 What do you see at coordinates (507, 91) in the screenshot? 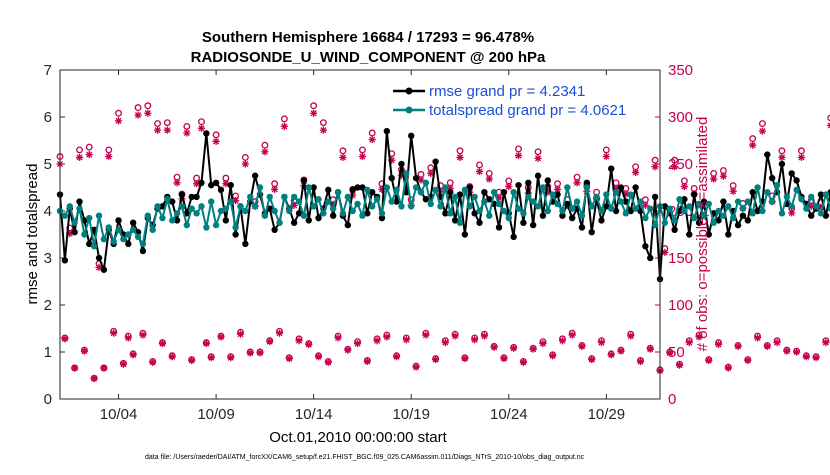
I see `legend-rmse-label: rmse grand pr = 4.2341` at bounding box center [507, 91].